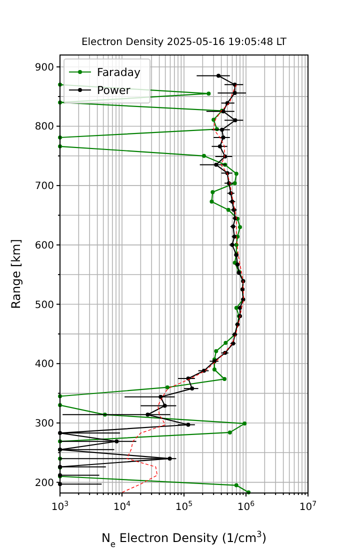  What do you see at coordinates (184, 506) in the screenshot?
I see `x-tick-label: 10$^{5}$` at bounding box center [184, 506].